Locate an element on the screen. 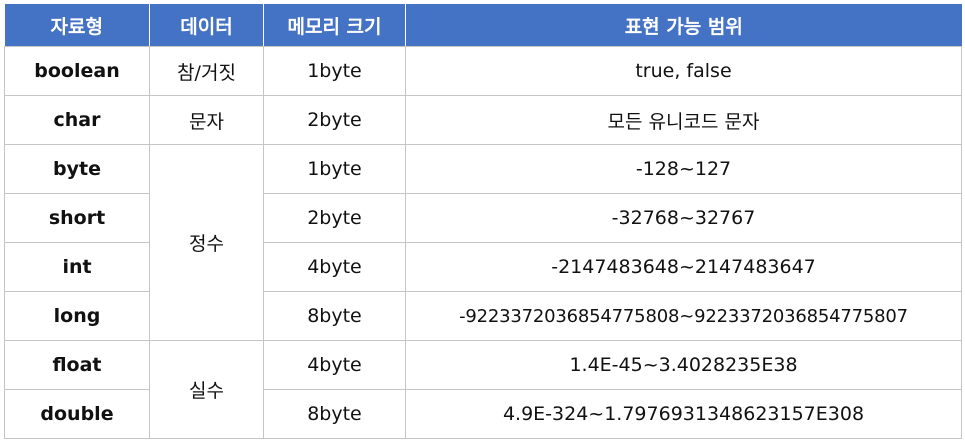  header-row: 자료형 데이터 메모리 크기 표현 가능 범위 is located at coordinates (483, 25).